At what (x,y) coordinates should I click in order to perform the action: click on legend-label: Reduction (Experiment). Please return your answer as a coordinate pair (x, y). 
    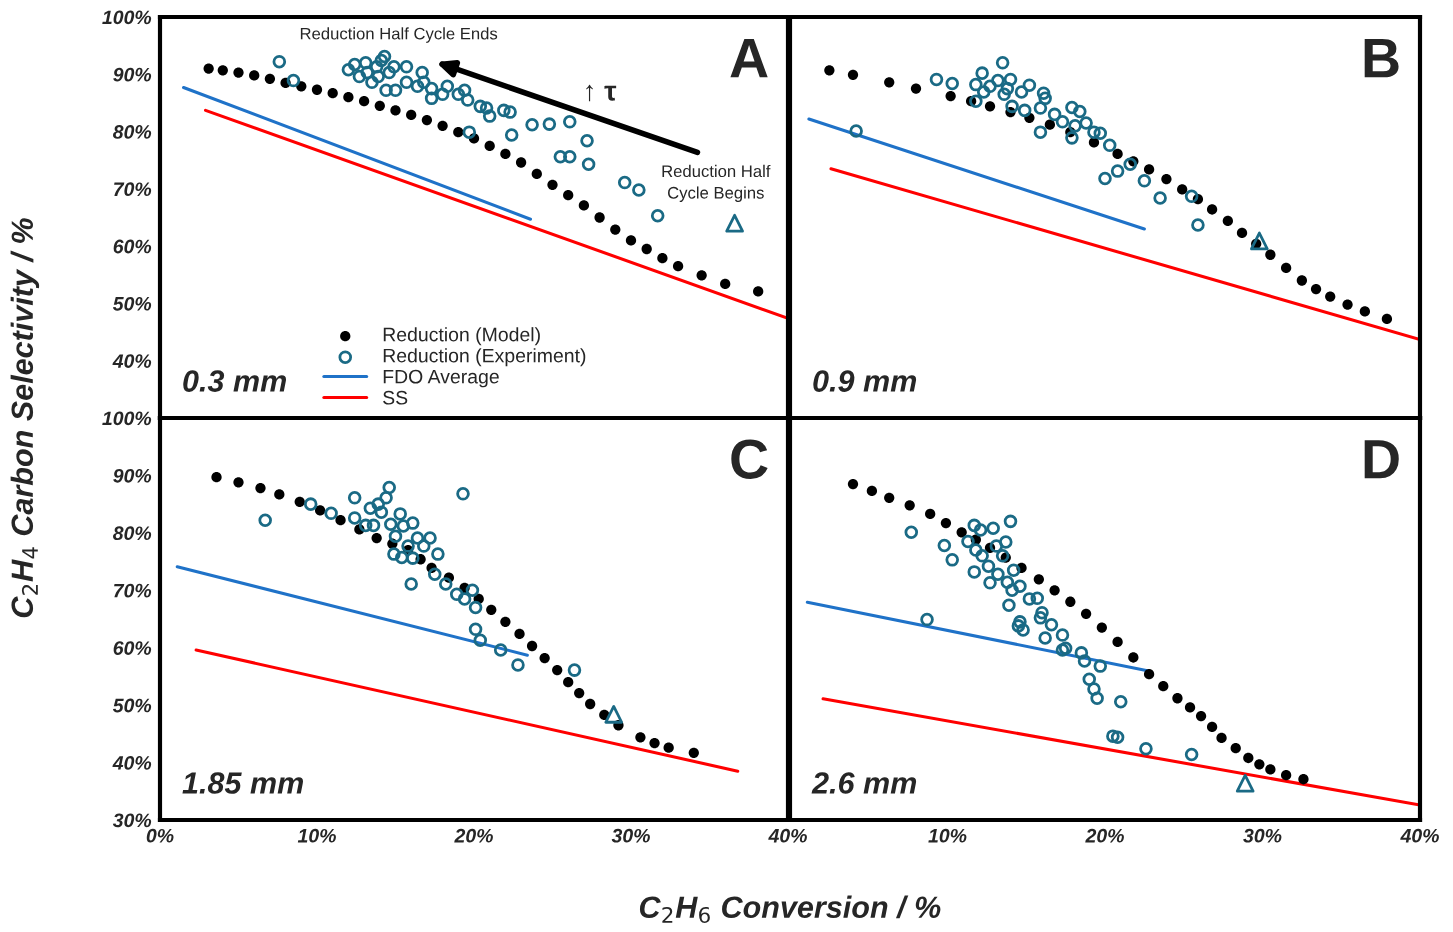
    Looking at the image, I should click on (484, 357).